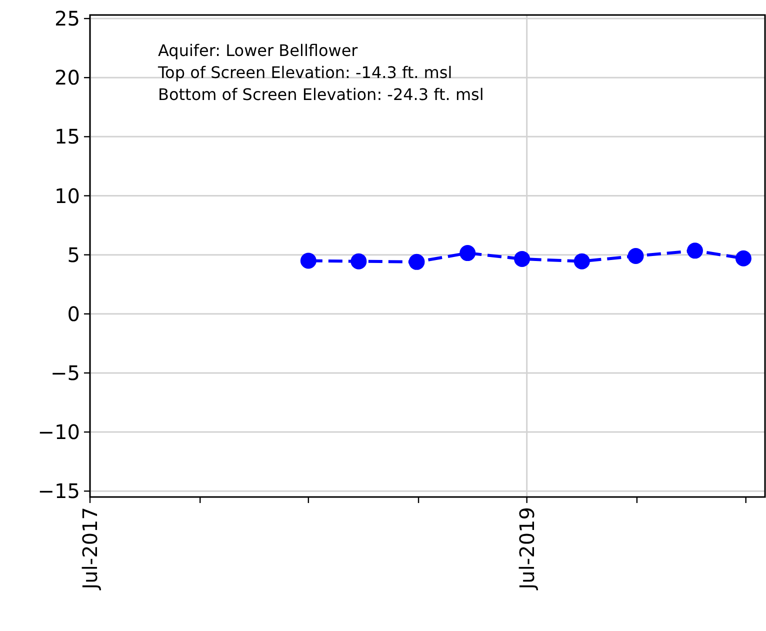  Describe the element at coordinates (258, 50) in the screenshot. I see `annotation: Aquifer: Lower Bellflower` at that location.